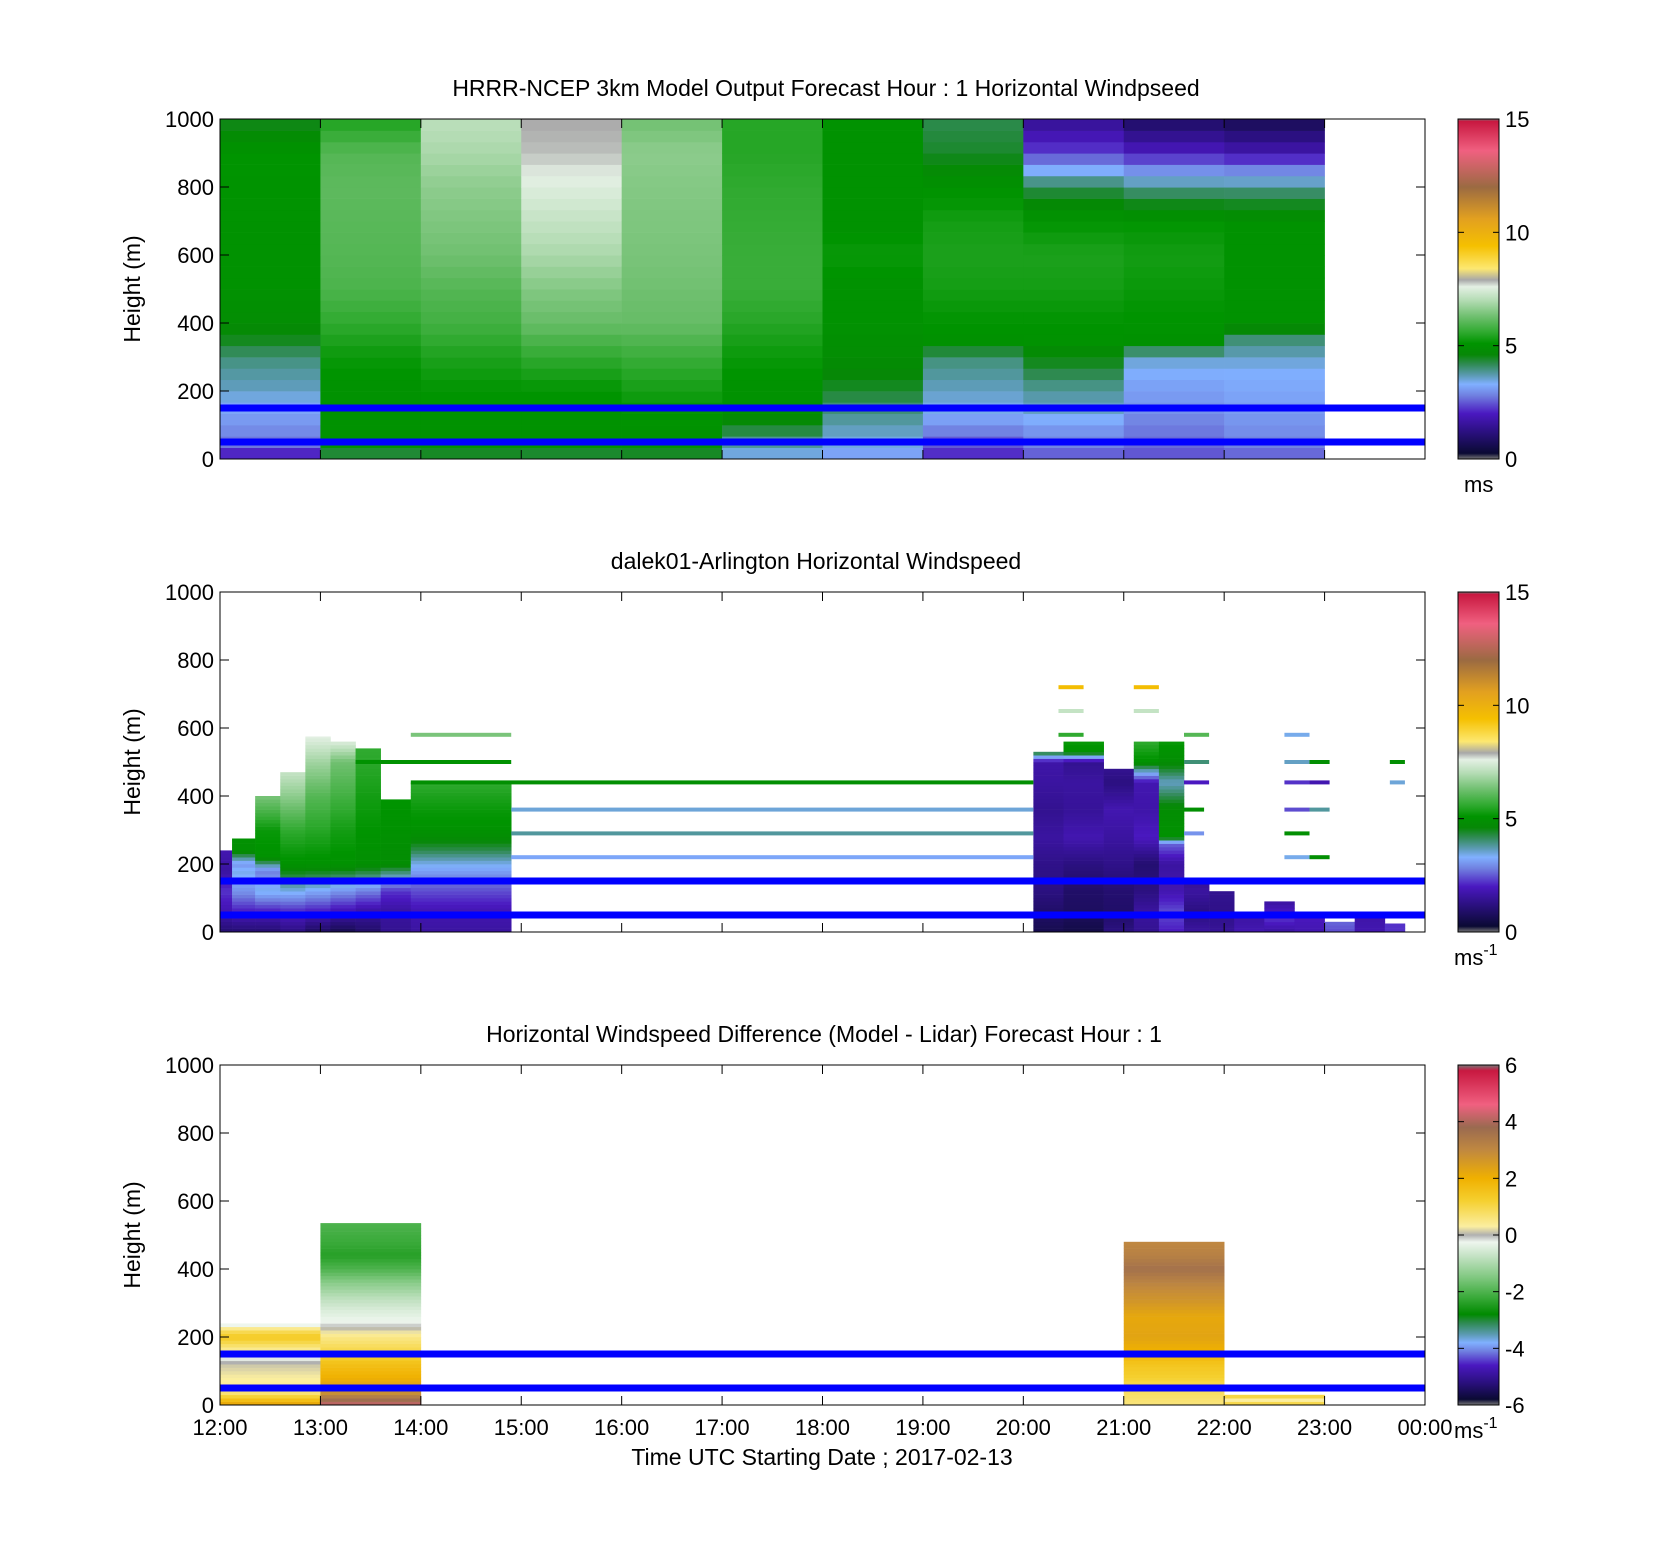  Describe the element at coordinates (1517, 705) in the screenshot. I see `colorbar-tick-label: 10` at that location.